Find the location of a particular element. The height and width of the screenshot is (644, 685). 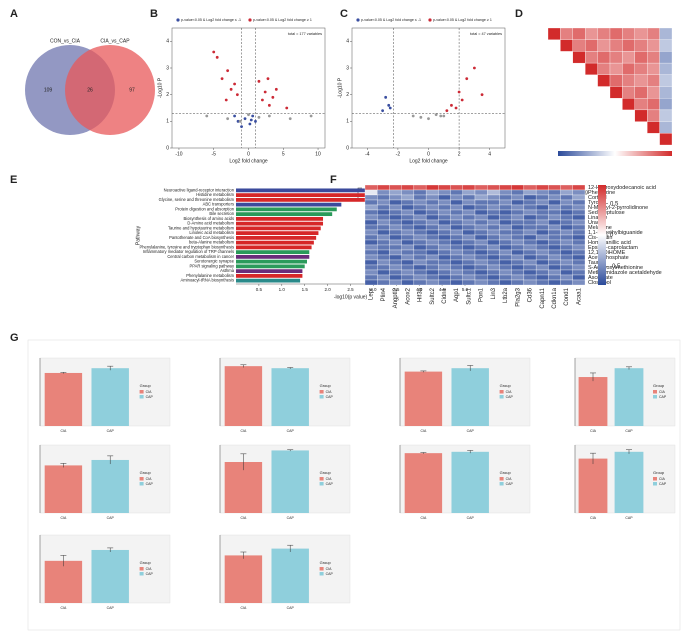

y-axis-label: Pathway is located at coordinates (138, 235).